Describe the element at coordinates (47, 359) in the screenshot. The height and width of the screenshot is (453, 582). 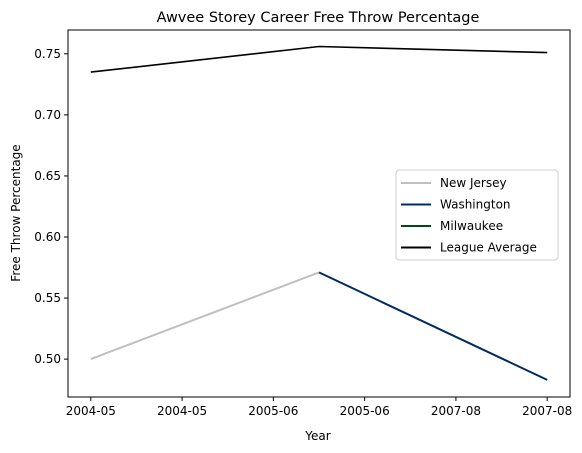
I see `y-tick-label: 0.50` at that location.